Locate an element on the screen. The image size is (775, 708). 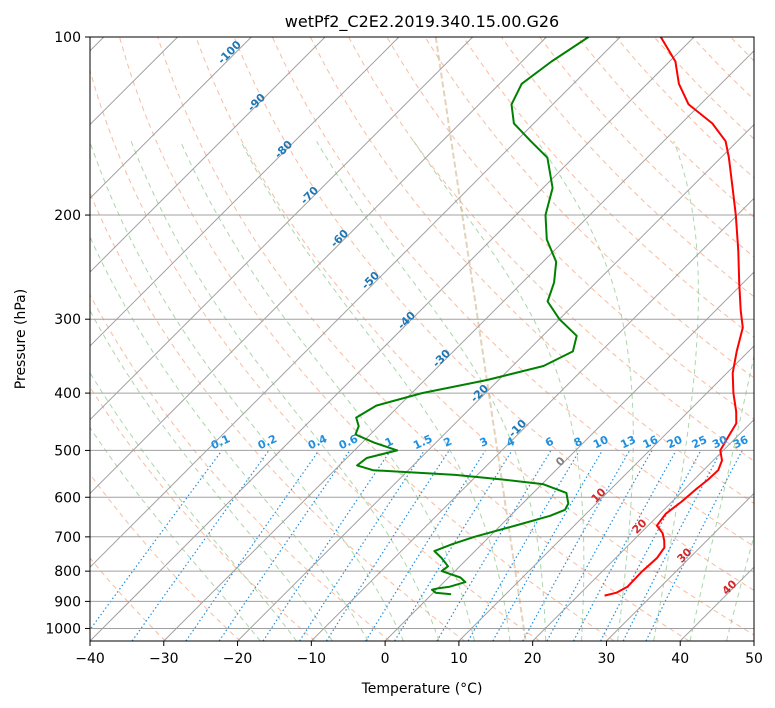
y-tick-label: 200 is located at coordinates (67, 216).